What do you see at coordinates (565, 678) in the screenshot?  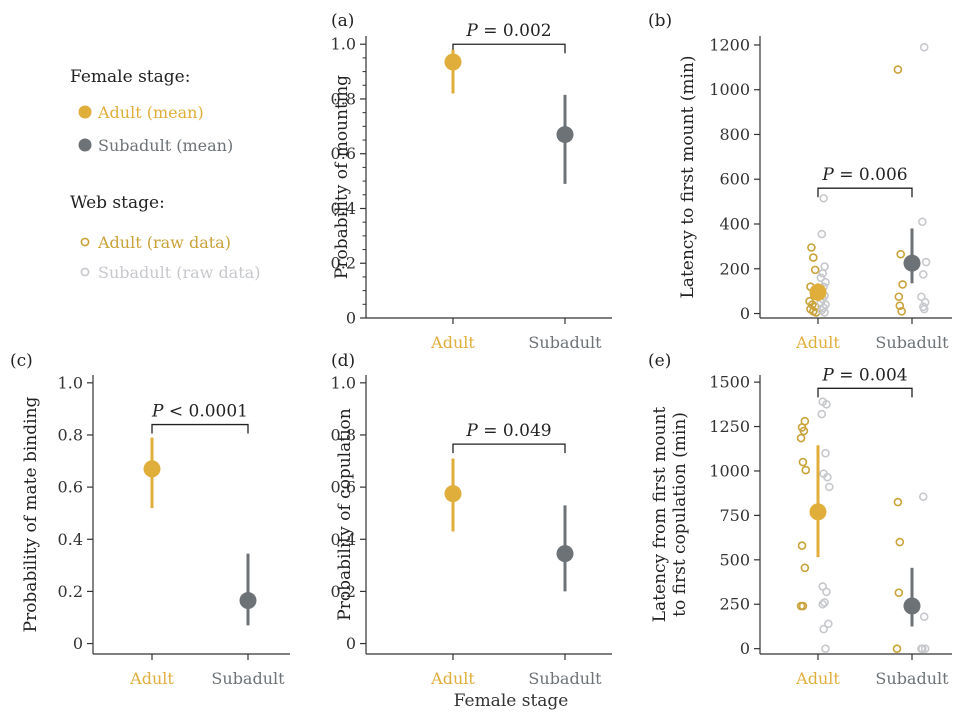 I see `x-tick-label-subadult-d: Subadult` at bounding box center [565, 678].